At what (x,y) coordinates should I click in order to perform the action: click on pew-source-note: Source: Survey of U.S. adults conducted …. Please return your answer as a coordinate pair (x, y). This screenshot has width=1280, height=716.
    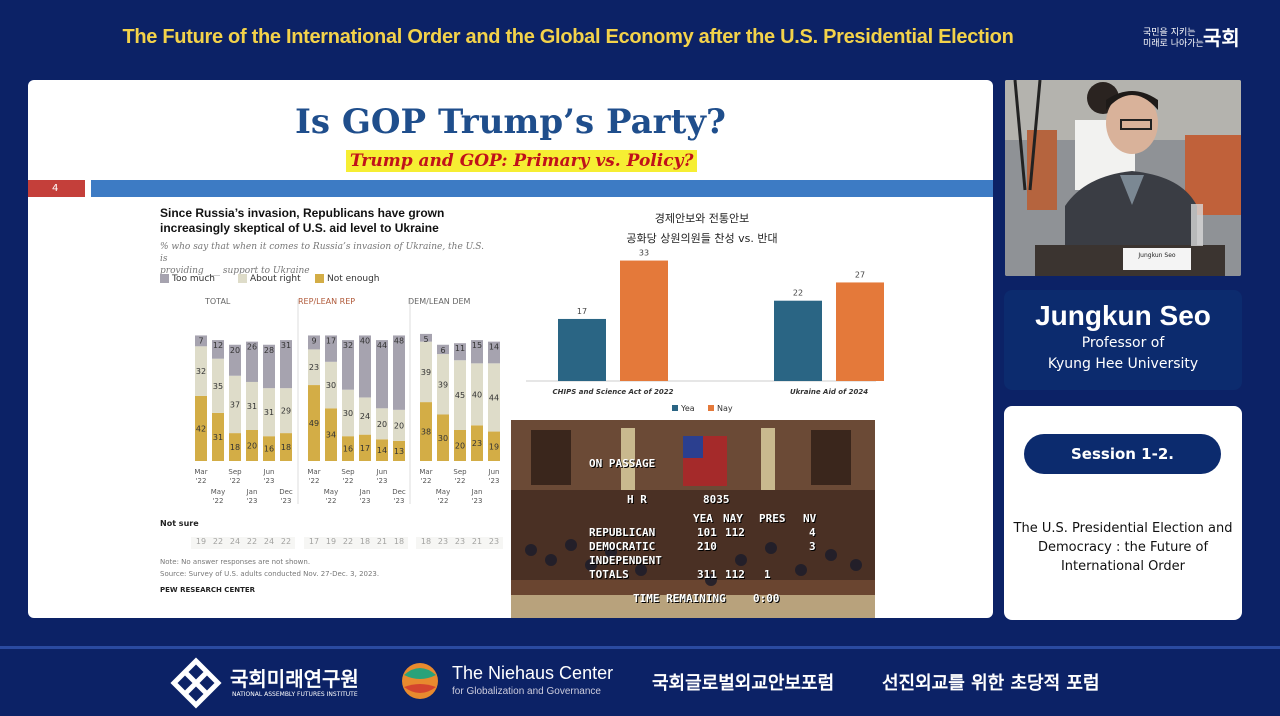
    Looking at the image, I should click on (269, 574).